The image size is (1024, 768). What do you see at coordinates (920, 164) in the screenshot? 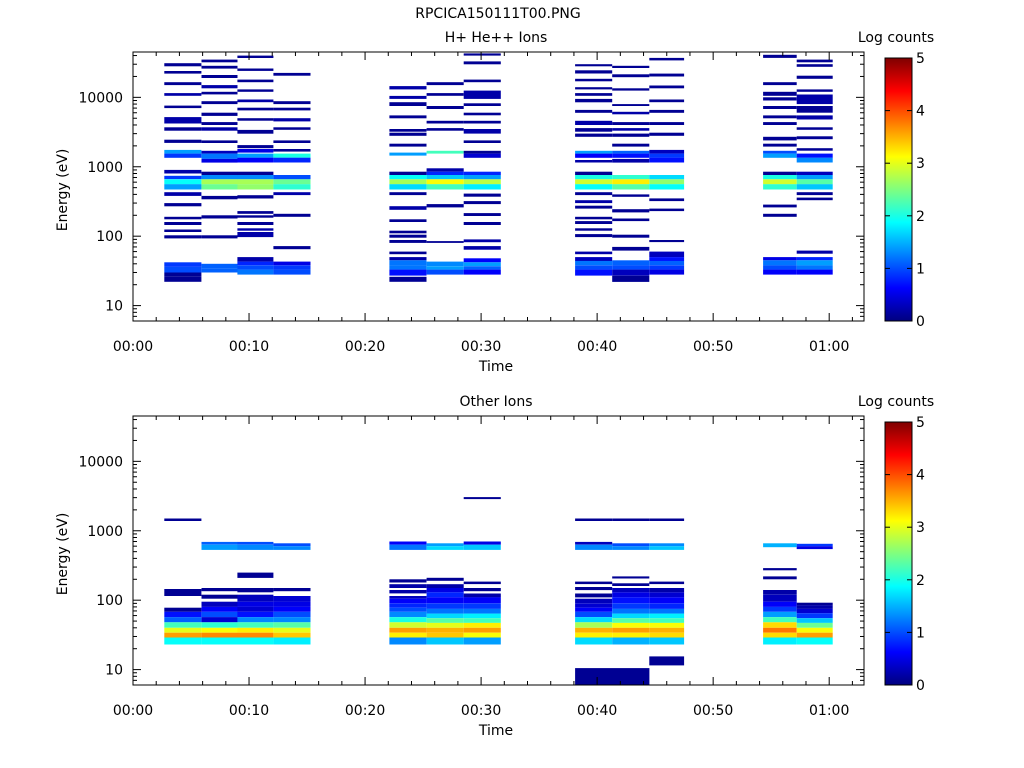
I see `colorbar-tick-label: 3` at bounding box center [920, 164].